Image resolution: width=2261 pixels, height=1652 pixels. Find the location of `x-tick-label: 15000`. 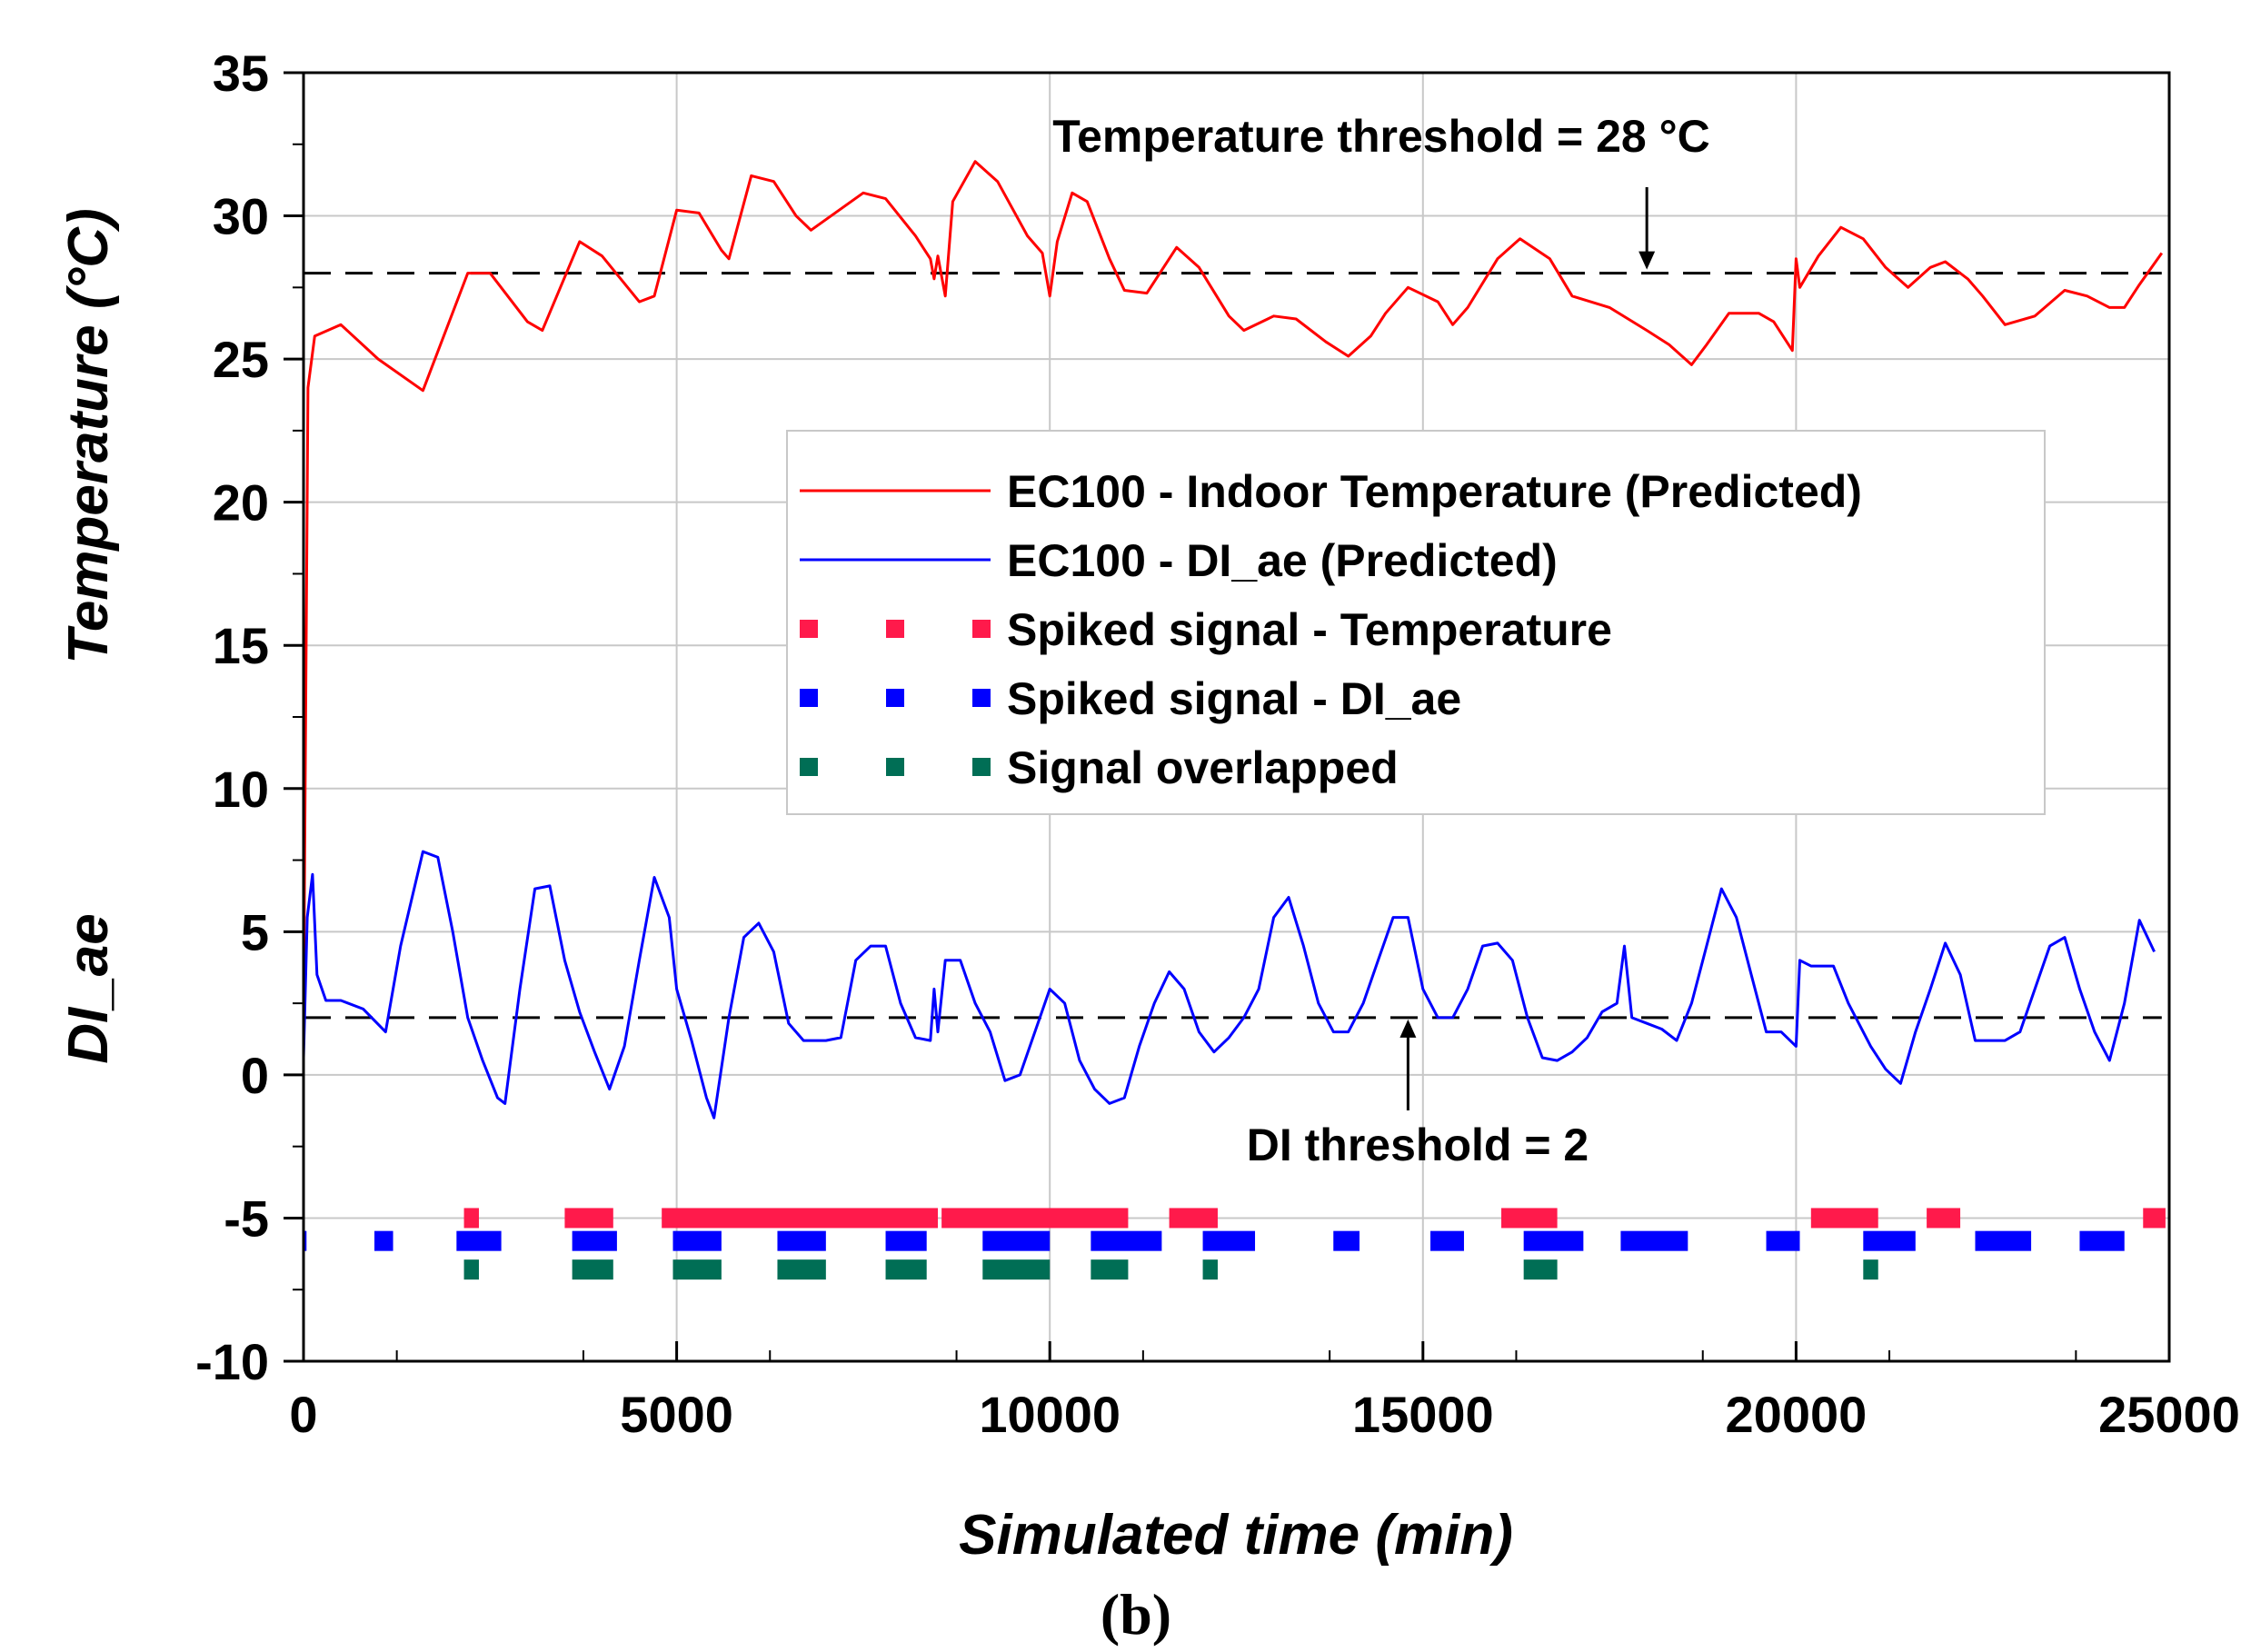

x-tick-label: 15000 is located at coordinates (1423, 1414).